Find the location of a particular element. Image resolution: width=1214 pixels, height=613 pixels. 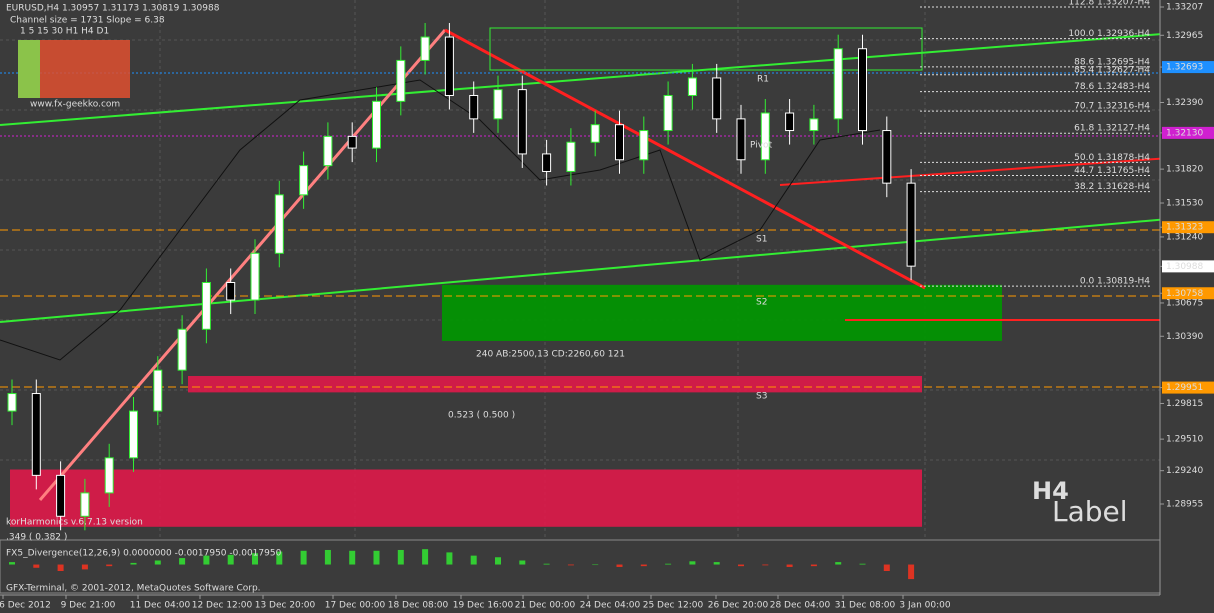

price-label: 1.29815 is located at coordinates (1184, 404).